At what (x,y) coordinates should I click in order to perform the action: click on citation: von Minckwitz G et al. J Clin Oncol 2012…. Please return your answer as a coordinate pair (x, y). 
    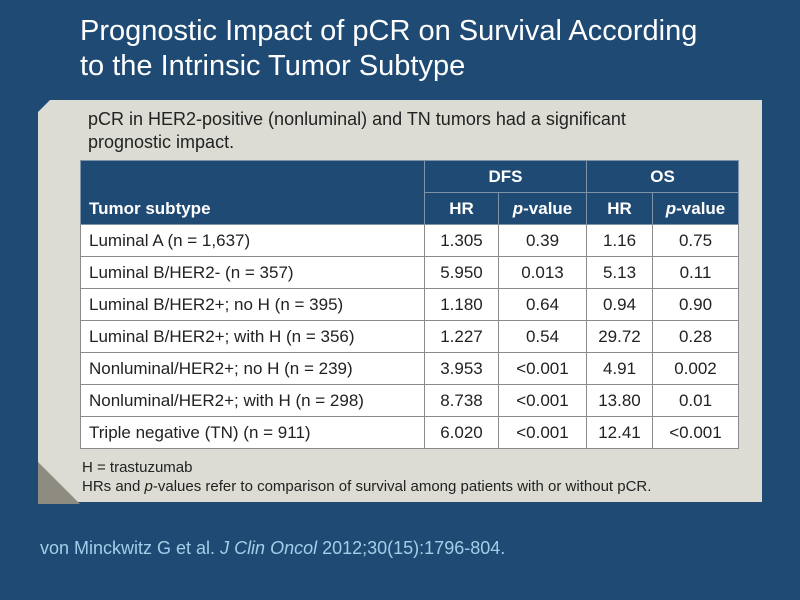
    Looking at the image, I should click on (272, 548).